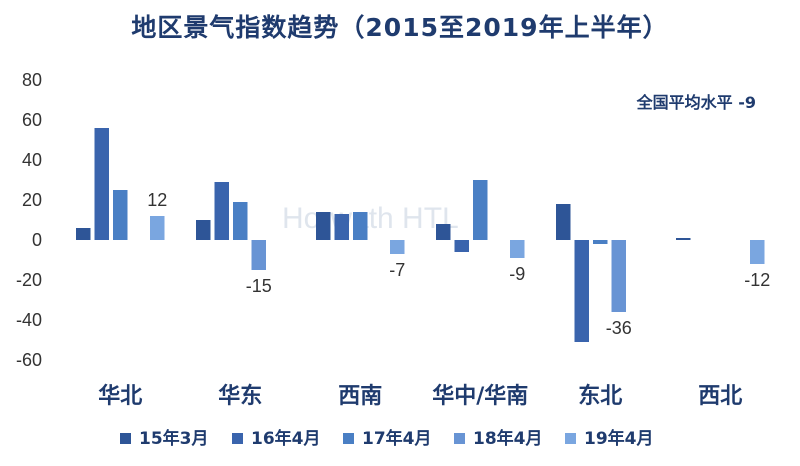 This screenshot has width=800, height=466. What do you see at coordinates (400, 27) in the screenshot?
I see `chart-title: 地区景气指数趋势（2015至2019年上半年）` at bounding box center [400, 27].